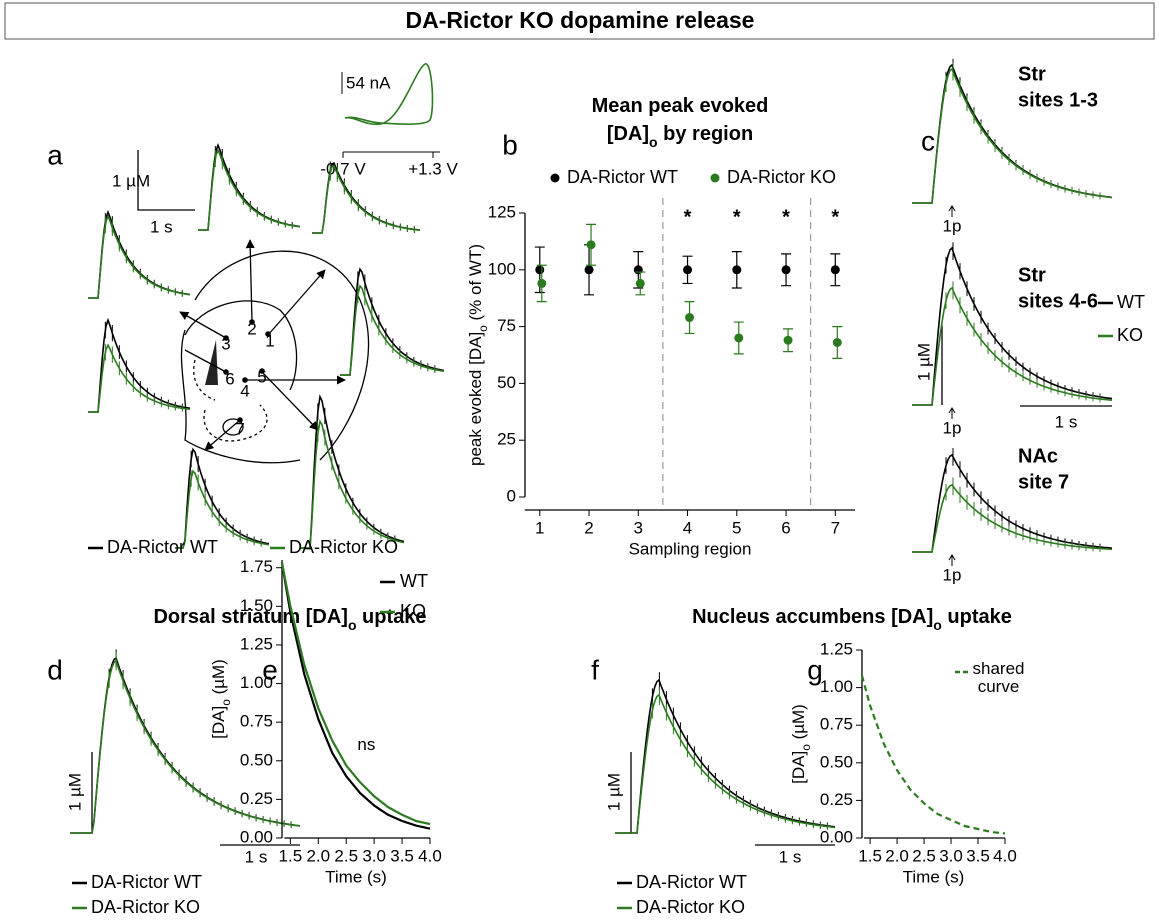 Image resolution: width=1159 pixels, height=922 pixels. Describe the element at coordinates (687, 527) in the screenshot. I see `x-tick-label: 4` at that location.